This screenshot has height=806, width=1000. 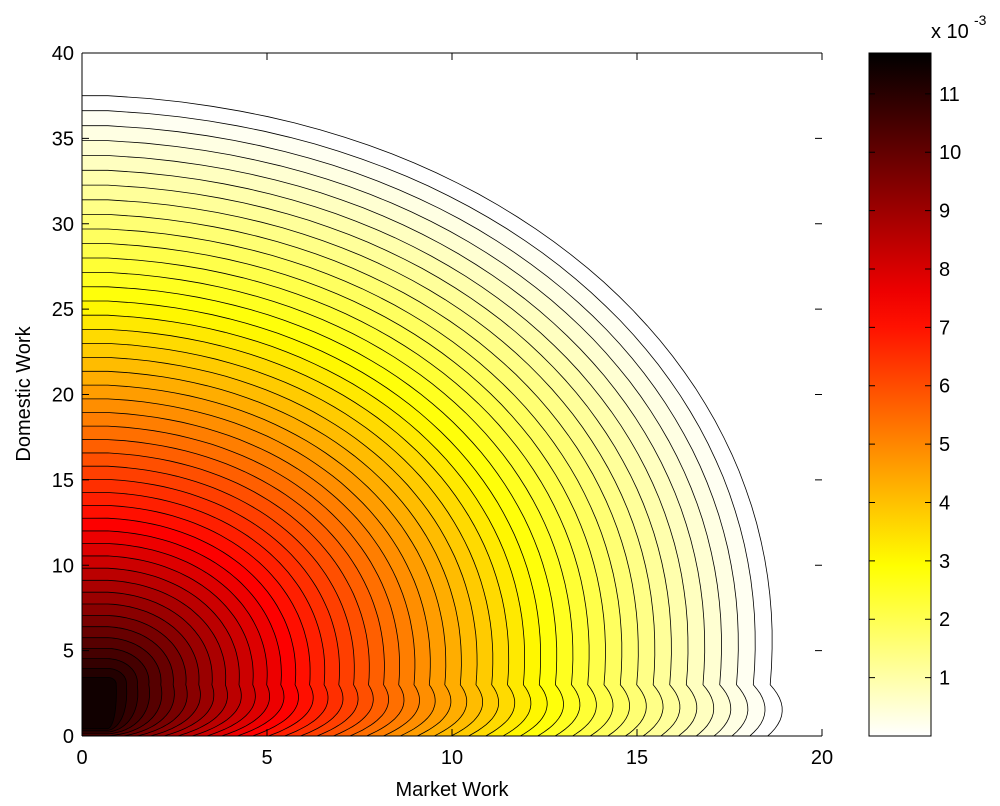 I want to click on colorbar-tick-label: 2, so click(x=944, y=620).